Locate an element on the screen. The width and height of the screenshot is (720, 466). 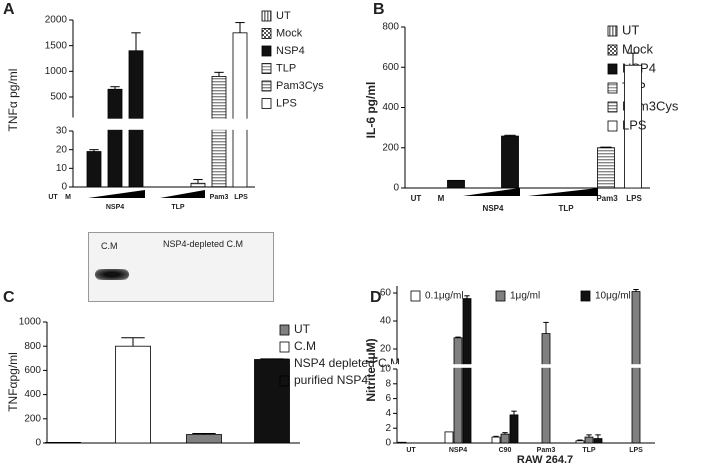
y-tick-label: 8 is located at coordinates (388, 383).